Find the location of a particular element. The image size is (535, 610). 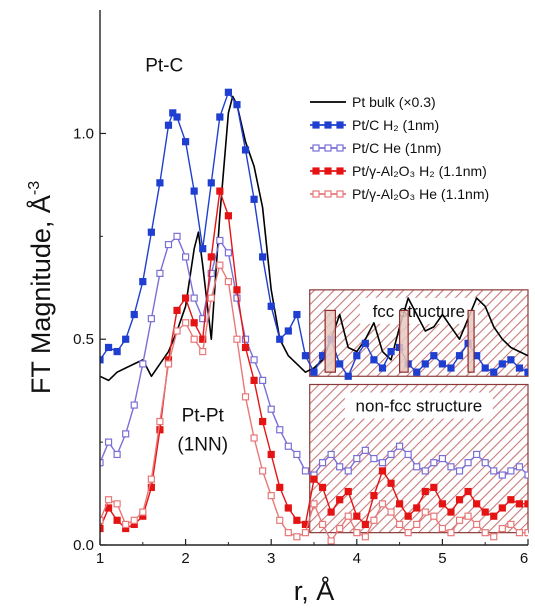

legend-label: Pt bulk (×0.3) is located at coordinates (394, 102).